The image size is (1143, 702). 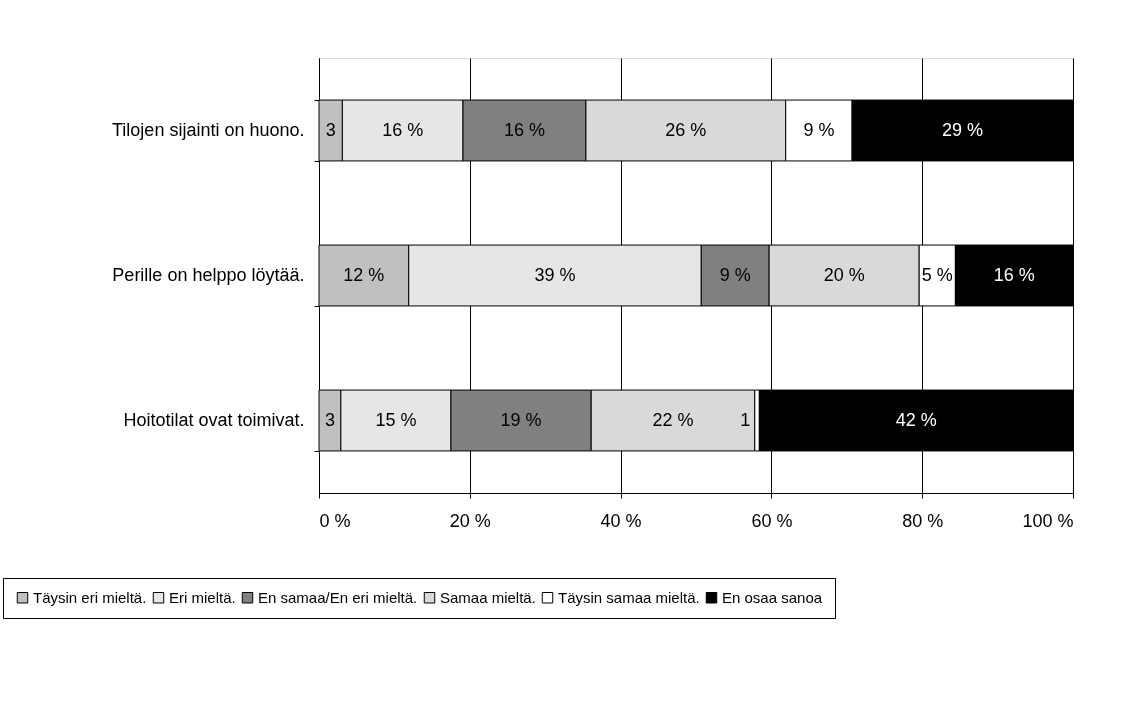 What do you see at coordinates (937, 274) in the screenshot?
I see `data-label: 5 %` at bounding box center [937, 274].